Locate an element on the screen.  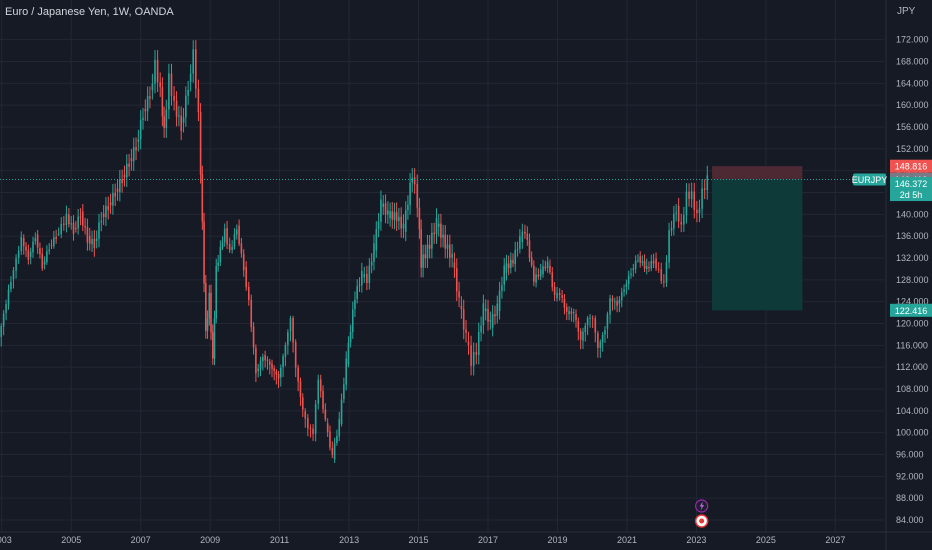
y-tick-label: 172.000 is located at coordinates (912, 40).